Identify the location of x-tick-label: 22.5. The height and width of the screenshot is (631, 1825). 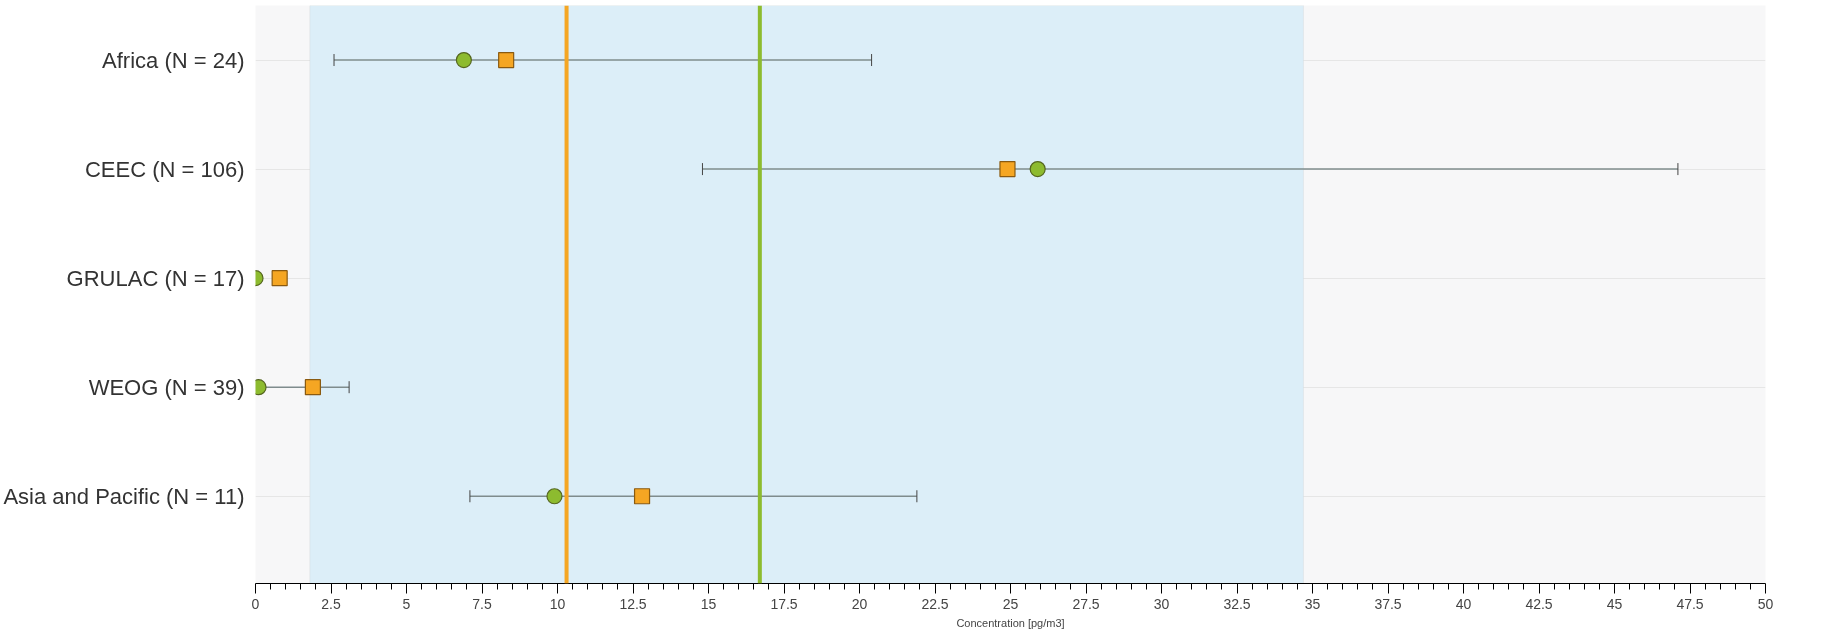
(935, 603).